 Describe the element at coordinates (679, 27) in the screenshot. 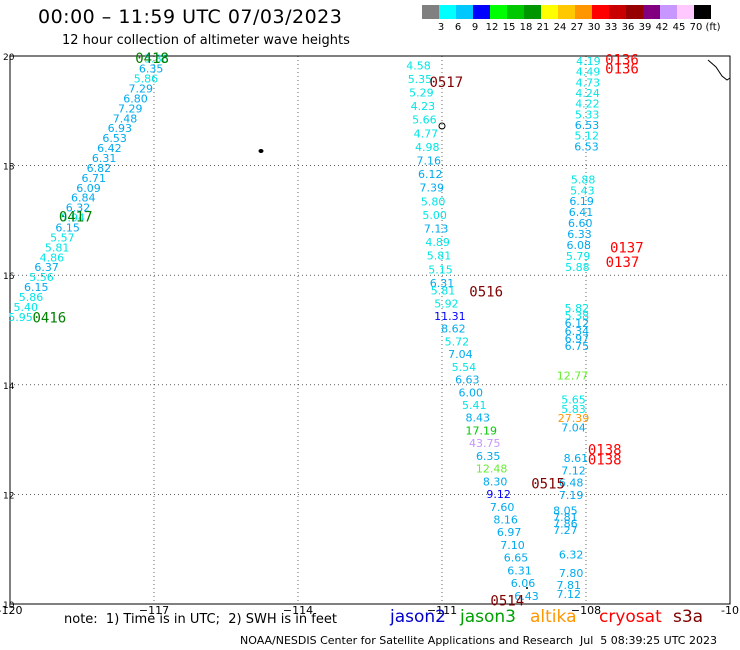

I see `legend-label: 45` at that location.